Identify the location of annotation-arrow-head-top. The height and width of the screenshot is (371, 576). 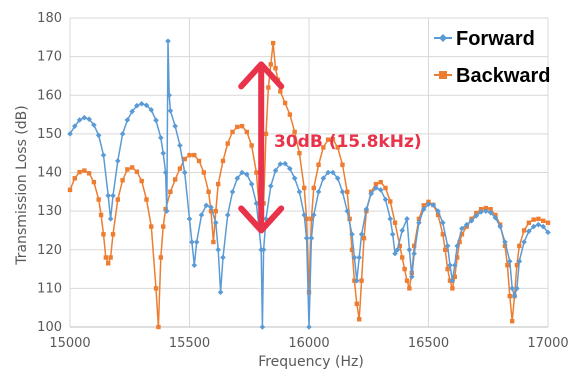
(261, 75).